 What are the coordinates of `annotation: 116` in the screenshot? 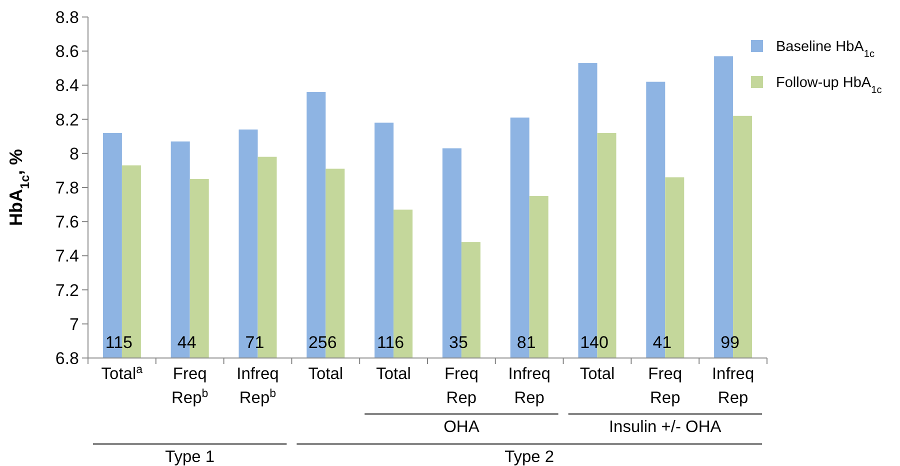 It's located at (390, 342).